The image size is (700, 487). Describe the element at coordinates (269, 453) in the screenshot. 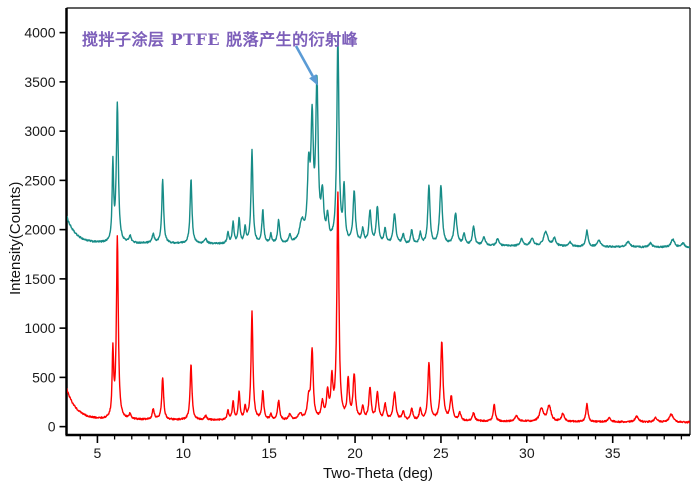

I see `x-tick-label: 15` at that location.